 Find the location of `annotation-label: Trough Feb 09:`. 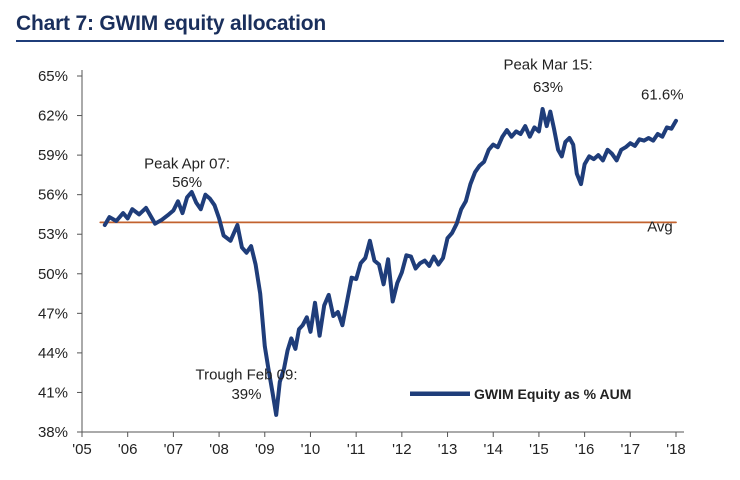

annotation-label: Trough Feb 09: is located at coordinates (246, 374).